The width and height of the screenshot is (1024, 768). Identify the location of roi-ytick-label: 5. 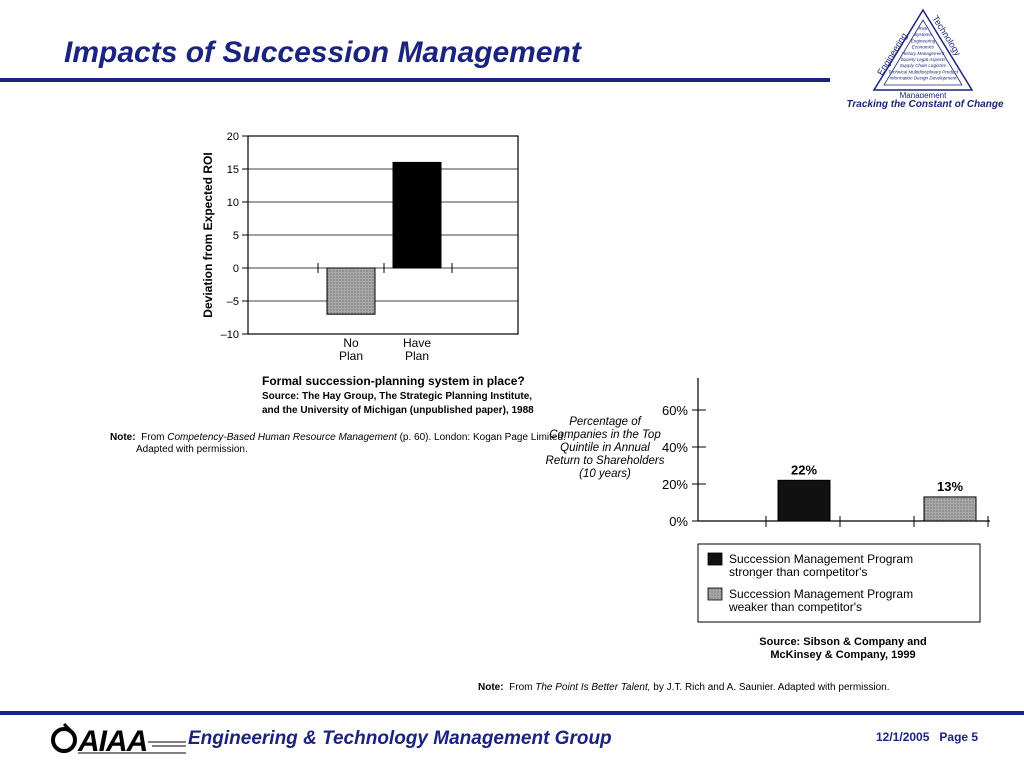
(236, 236).